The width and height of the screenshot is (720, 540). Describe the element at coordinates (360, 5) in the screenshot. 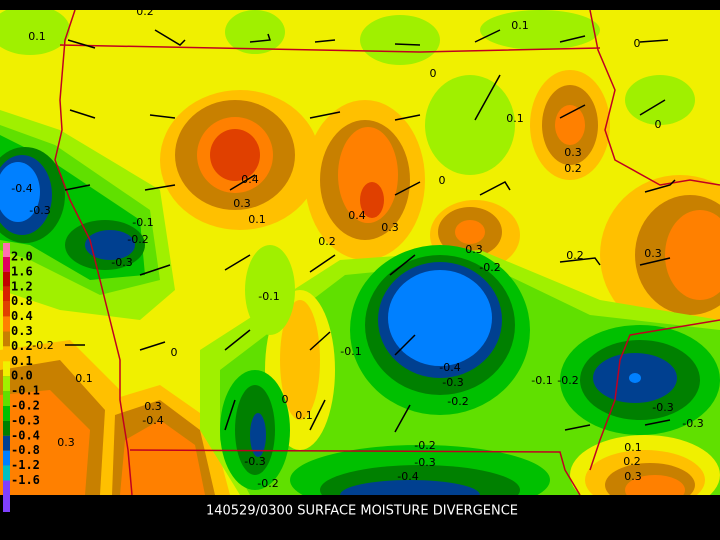

I see `top-bar` at that location.